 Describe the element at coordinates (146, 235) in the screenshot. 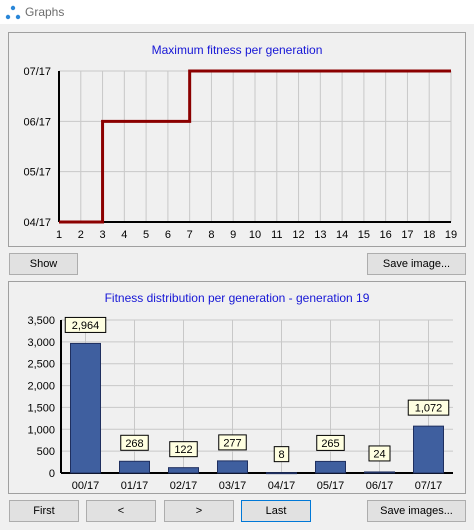

I see `x-tick-label: 5` at that location.